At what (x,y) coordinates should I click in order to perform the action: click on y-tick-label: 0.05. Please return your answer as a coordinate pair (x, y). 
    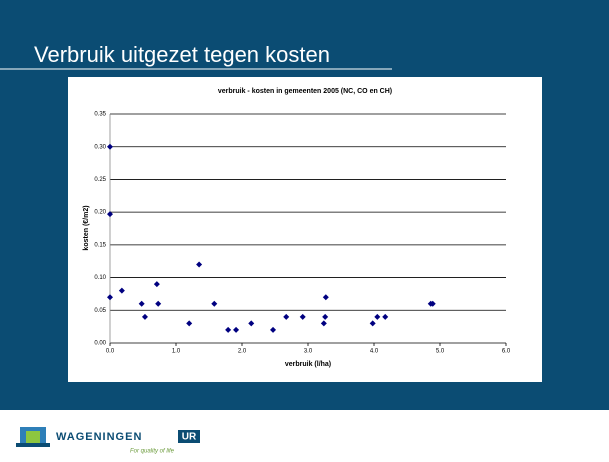
    Looking at the image, I should click on (100, 311).